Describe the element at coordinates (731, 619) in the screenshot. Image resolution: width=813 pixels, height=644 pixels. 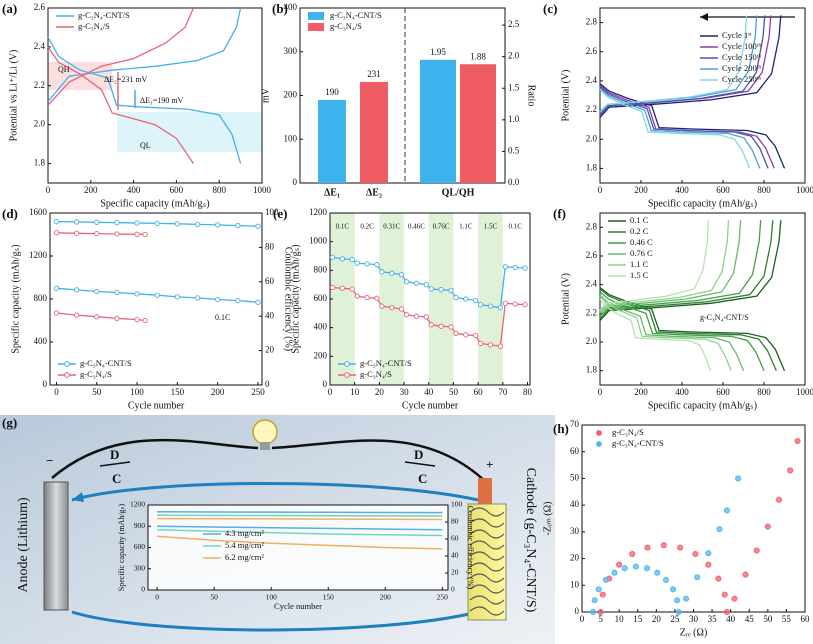
I see `x-tick-label: 40` at that location.